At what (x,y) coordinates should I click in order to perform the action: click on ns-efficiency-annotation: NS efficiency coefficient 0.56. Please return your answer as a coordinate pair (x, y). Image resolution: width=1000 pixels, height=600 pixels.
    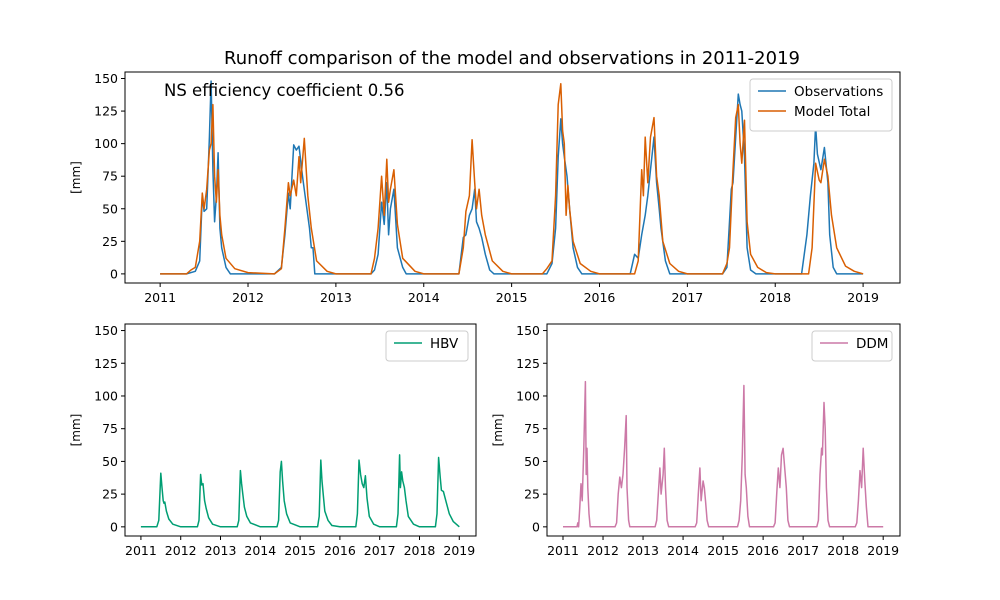
    Looking at the image, I should click on (284, 90).